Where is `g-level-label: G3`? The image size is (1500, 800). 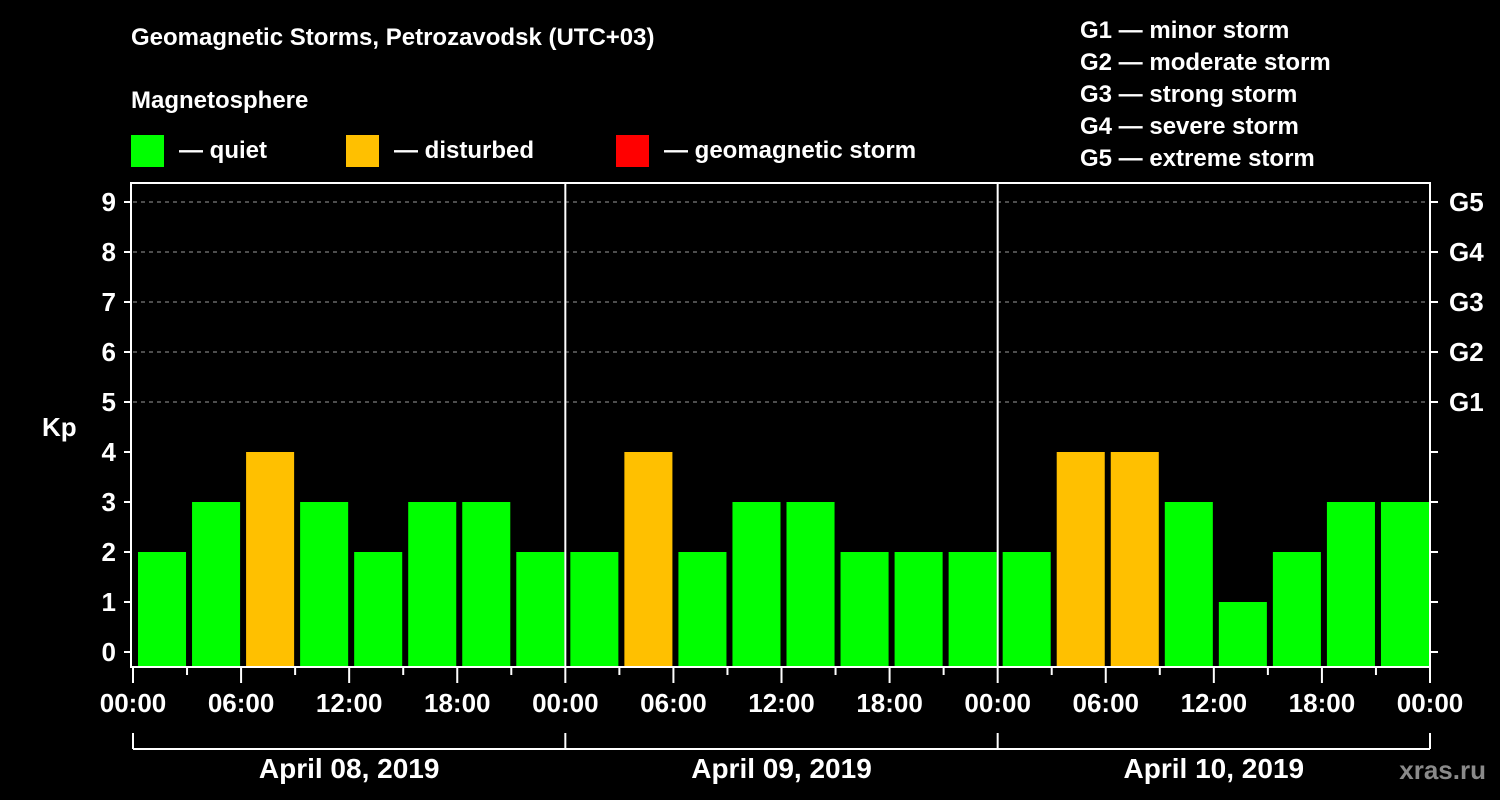
g-level-label: G3 is located at coordinates (1466, 302).